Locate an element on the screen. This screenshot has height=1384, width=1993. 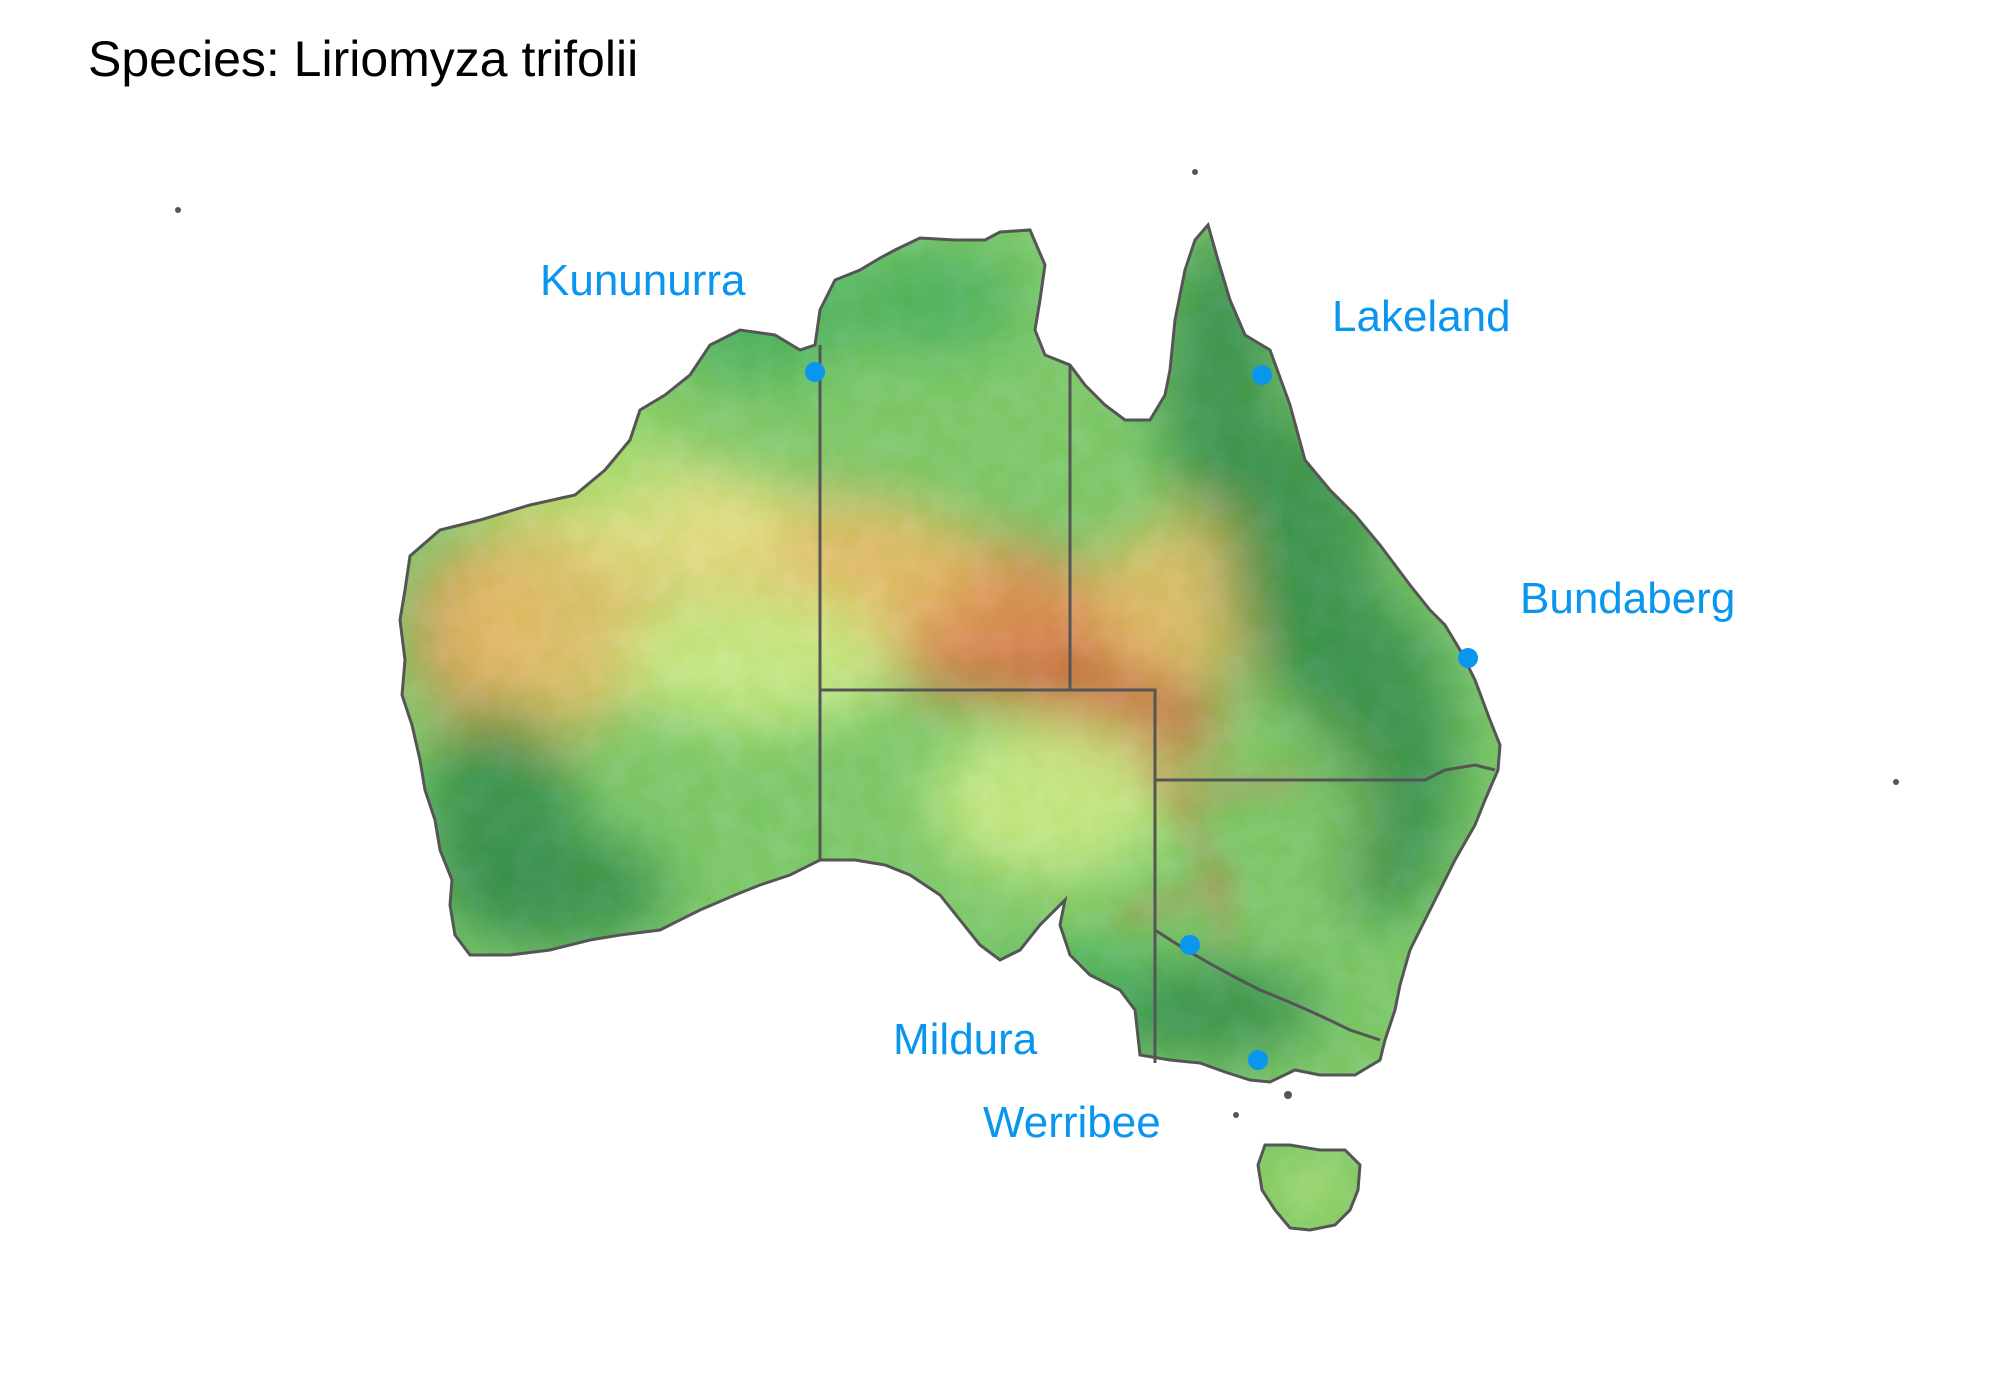
location-label-lakeland: Lakeland is located at coordinates (1421, 316).